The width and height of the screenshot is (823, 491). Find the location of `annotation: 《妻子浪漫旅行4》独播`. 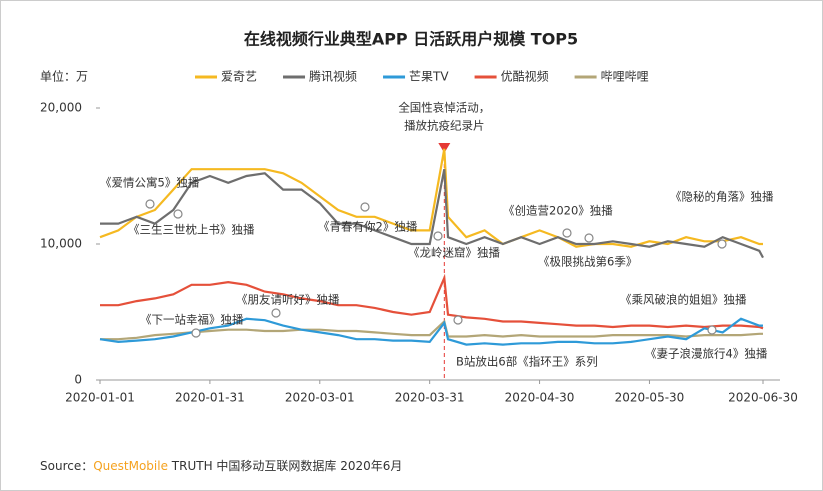

annotation: 《妻子浪漫旅行4》独播 is located at coordinates (706, 354).